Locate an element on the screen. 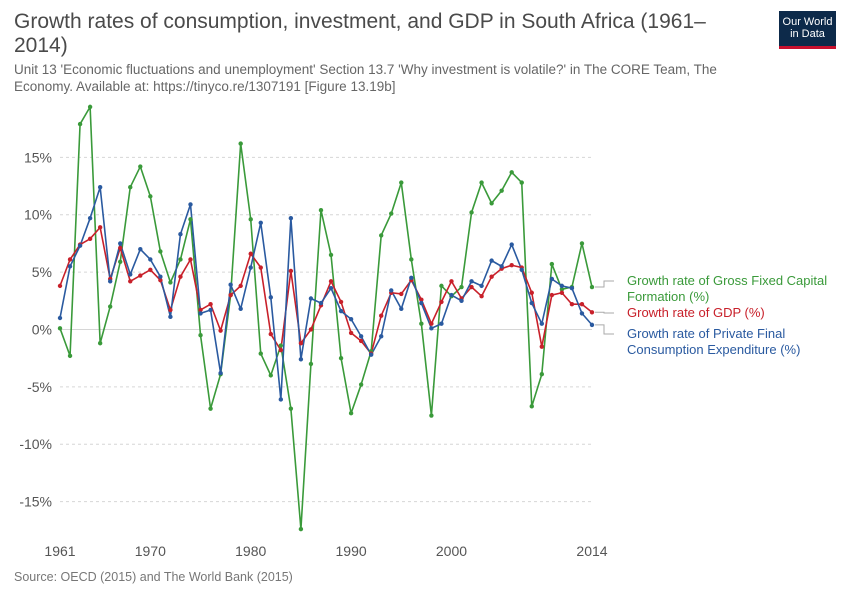  legend-label: Growth rate of GDP (%) is located at coordinates (696, 312).